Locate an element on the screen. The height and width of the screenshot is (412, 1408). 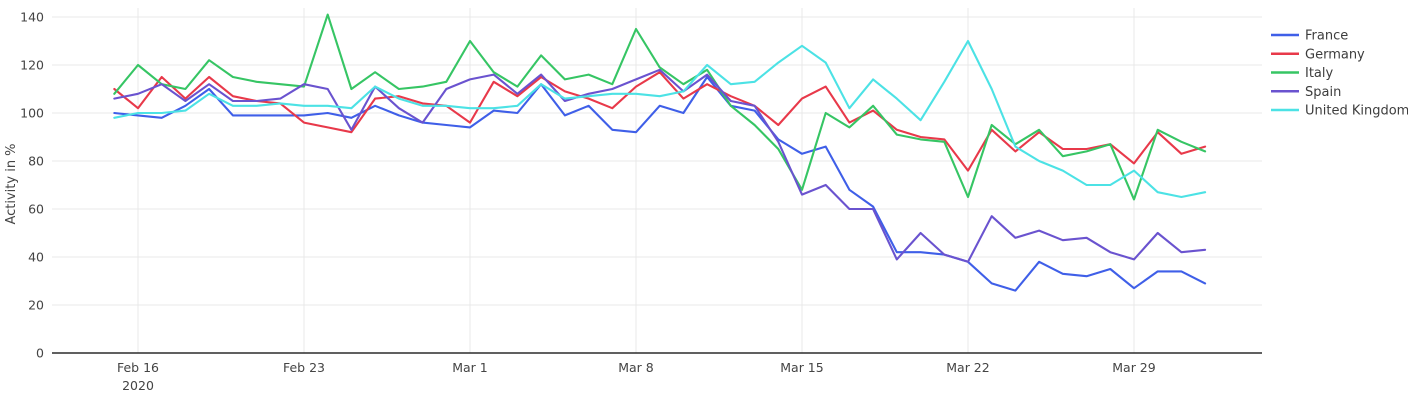
y-tick-label-120: 120 is located at coordinates (32, 65).